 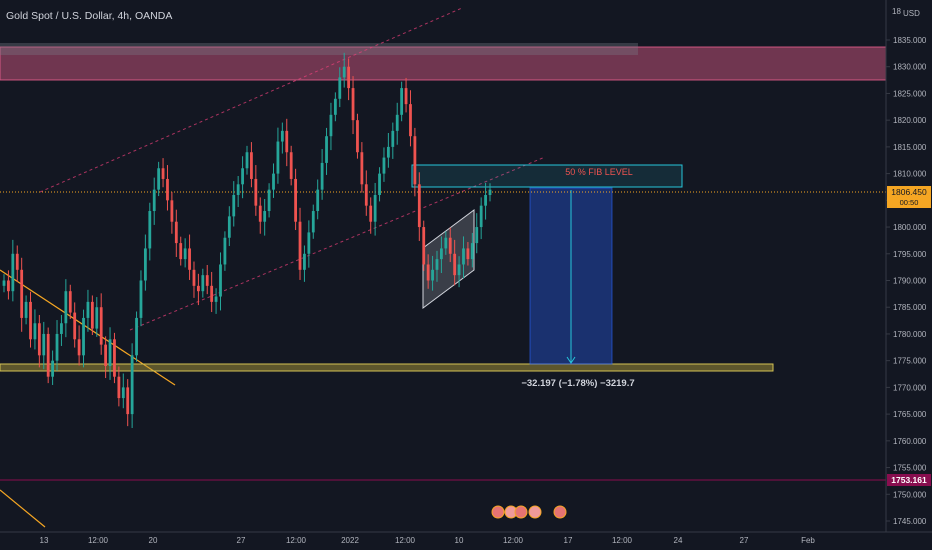 I want to click on axis-currency-prefix: 18, so click(x=896, y=11).